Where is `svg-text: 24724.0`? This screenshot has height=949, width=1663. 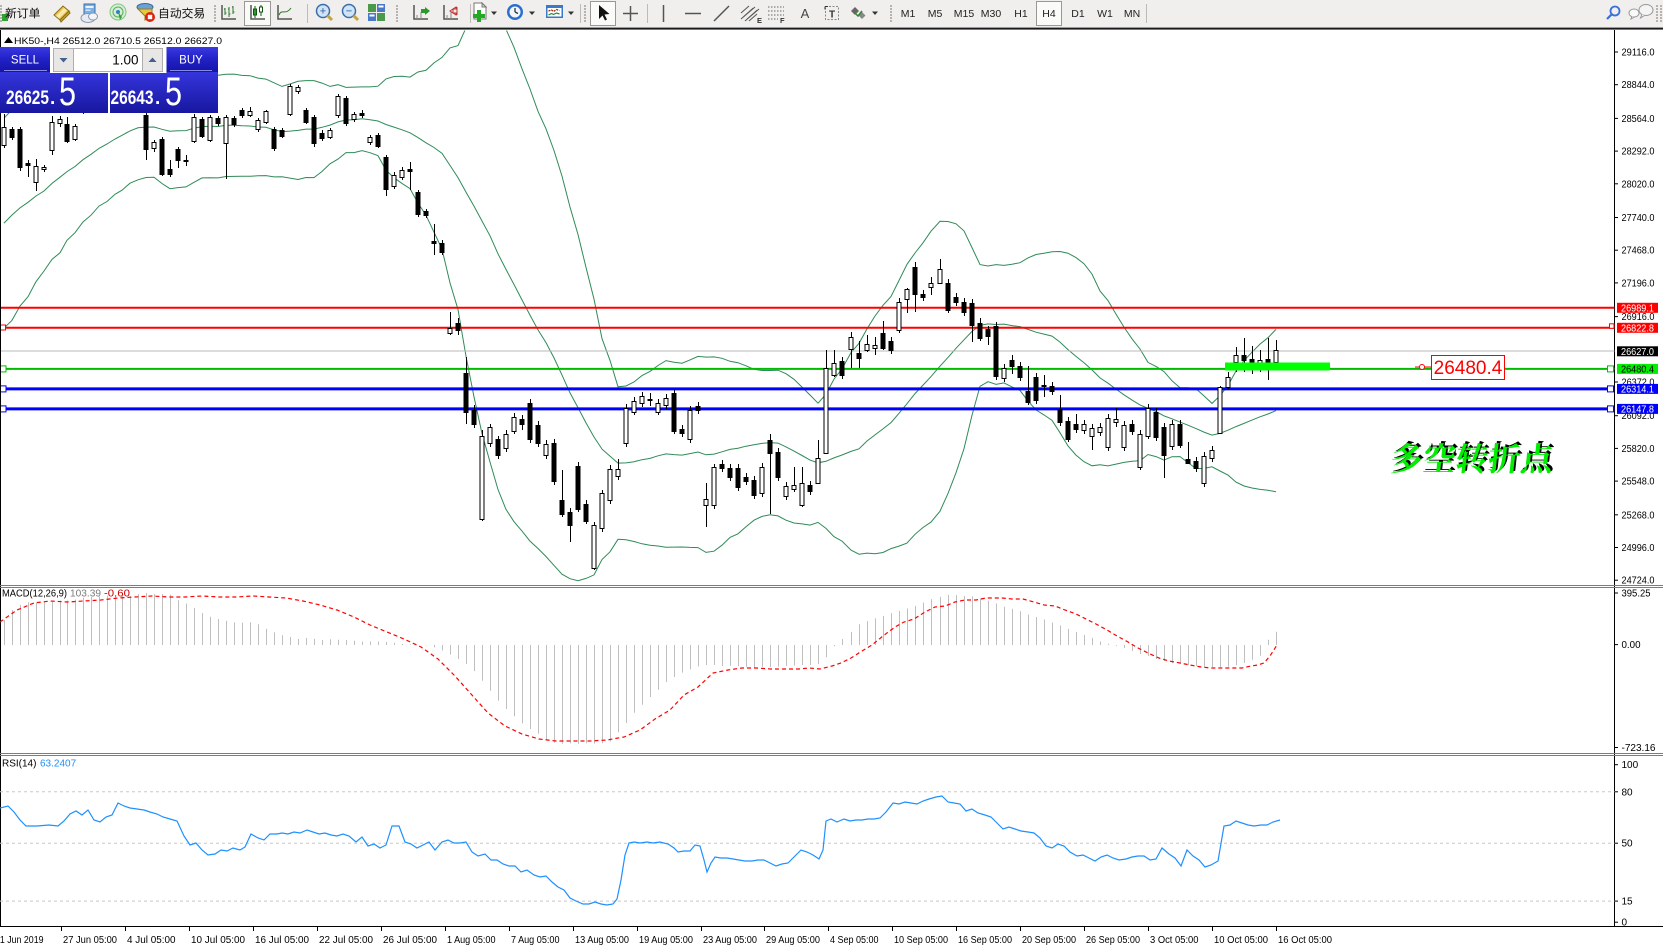 svg-text: 24724.0 is located at coordinates (1638, 581).